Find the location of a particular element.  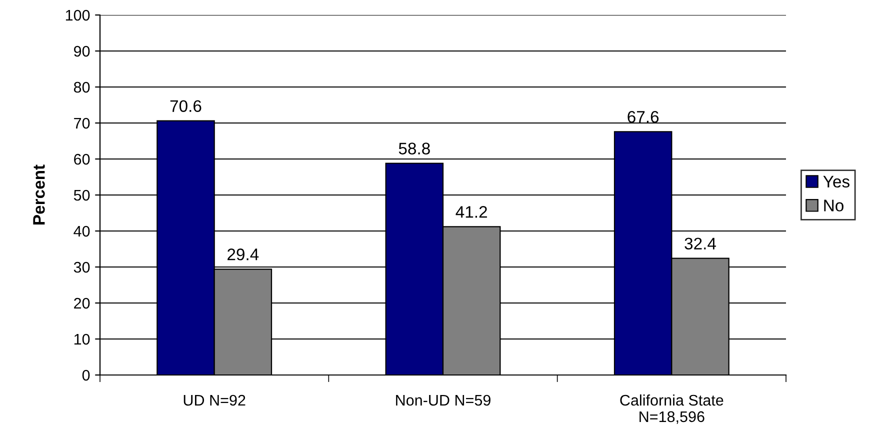

legend-label: No is located at coordinates (834, 206).